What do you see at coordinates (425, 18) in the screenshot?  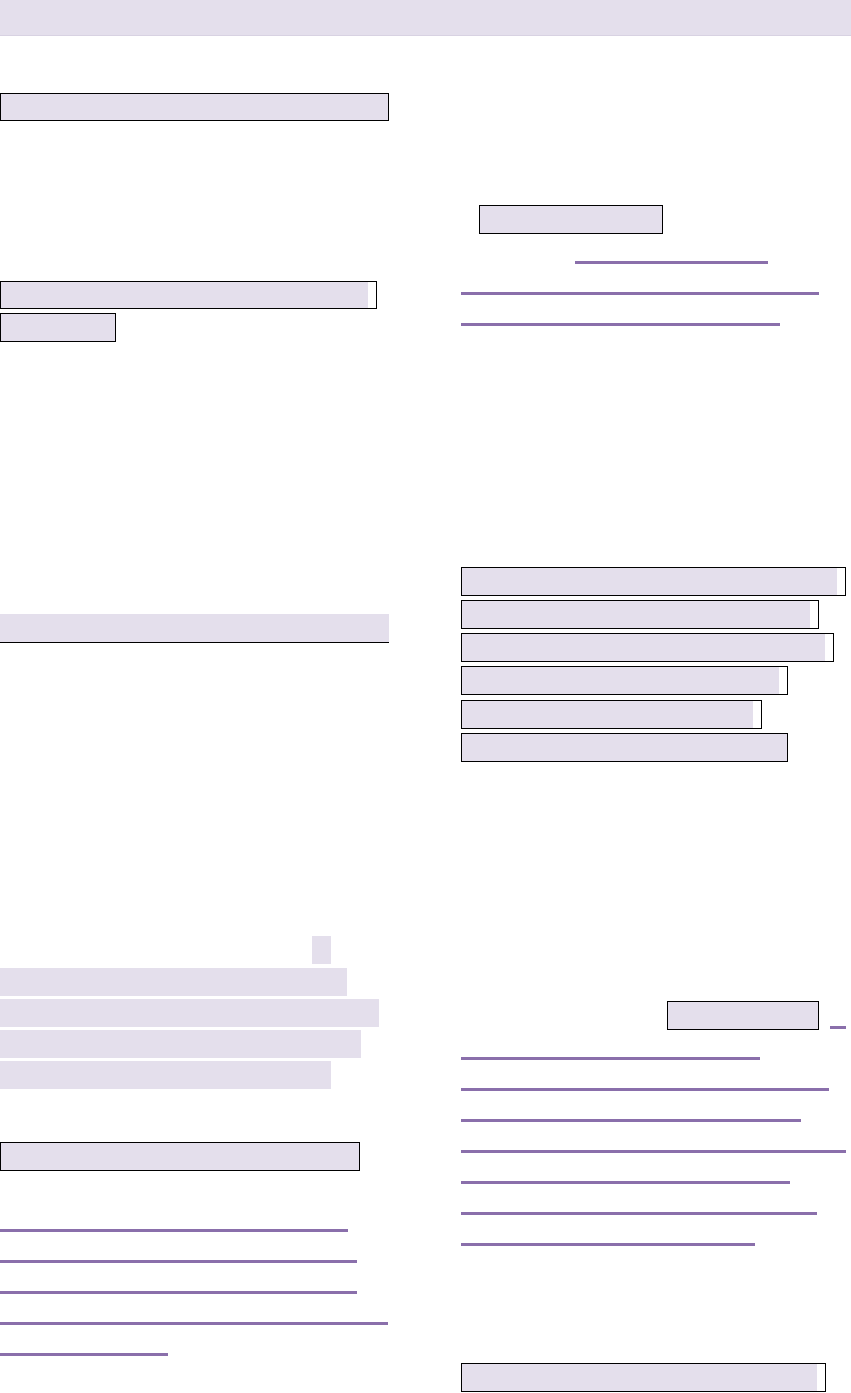 I see `top-bar` at bounding box center [425, 18].